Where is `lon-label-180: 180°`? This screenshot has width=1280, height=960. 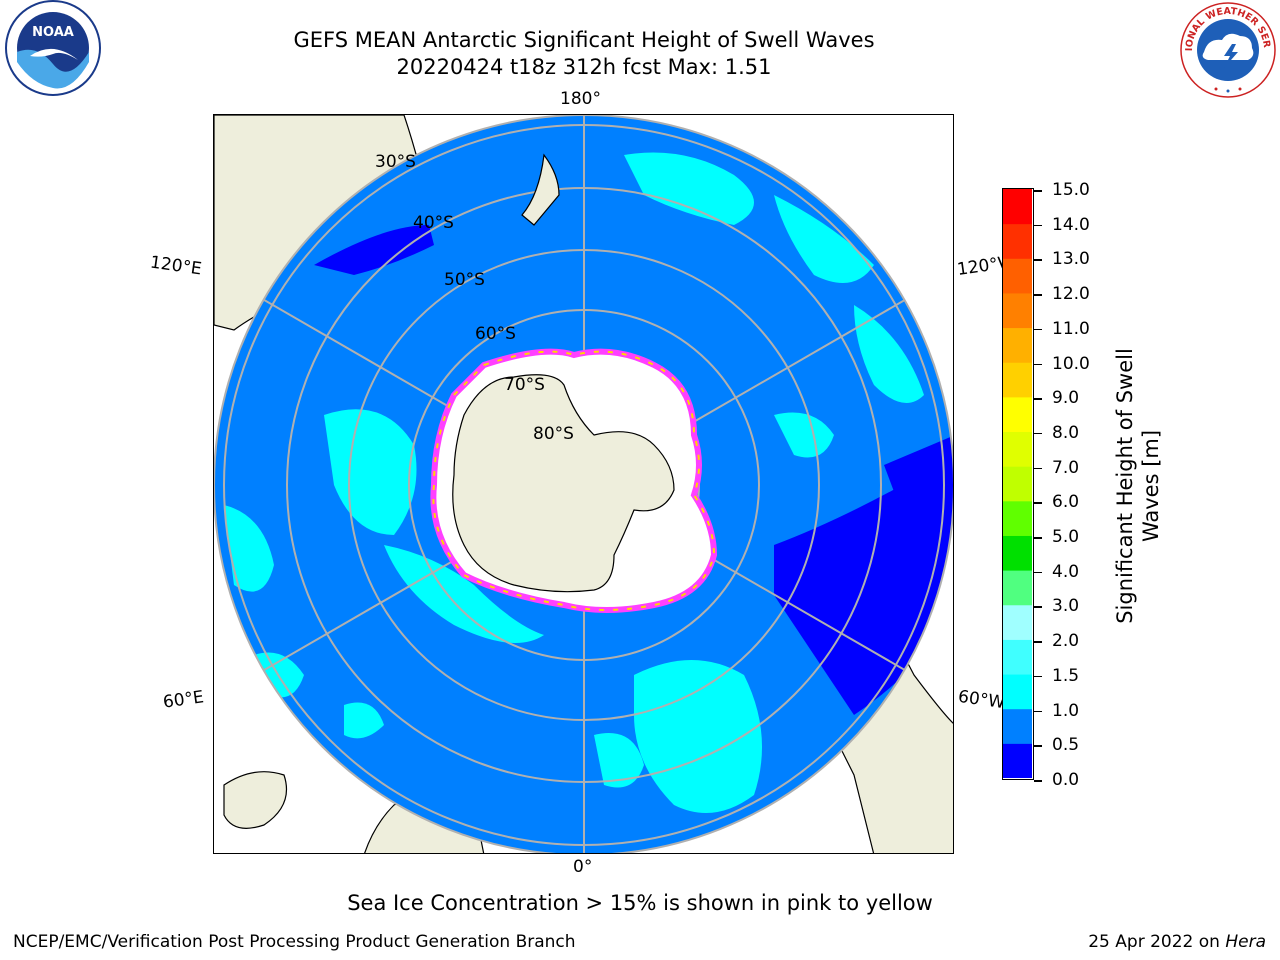
lon-label-180: 180° is located at coordinates (580, 99).